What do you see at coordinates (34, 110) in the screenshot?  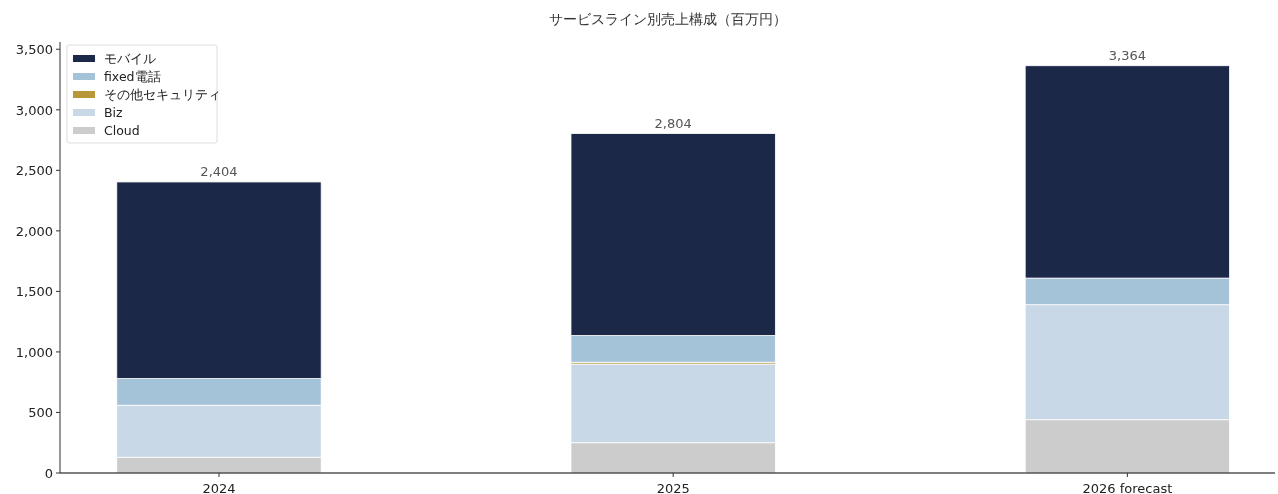 I see `y-tick-label: 3,000` at bounding box center [34, 110].